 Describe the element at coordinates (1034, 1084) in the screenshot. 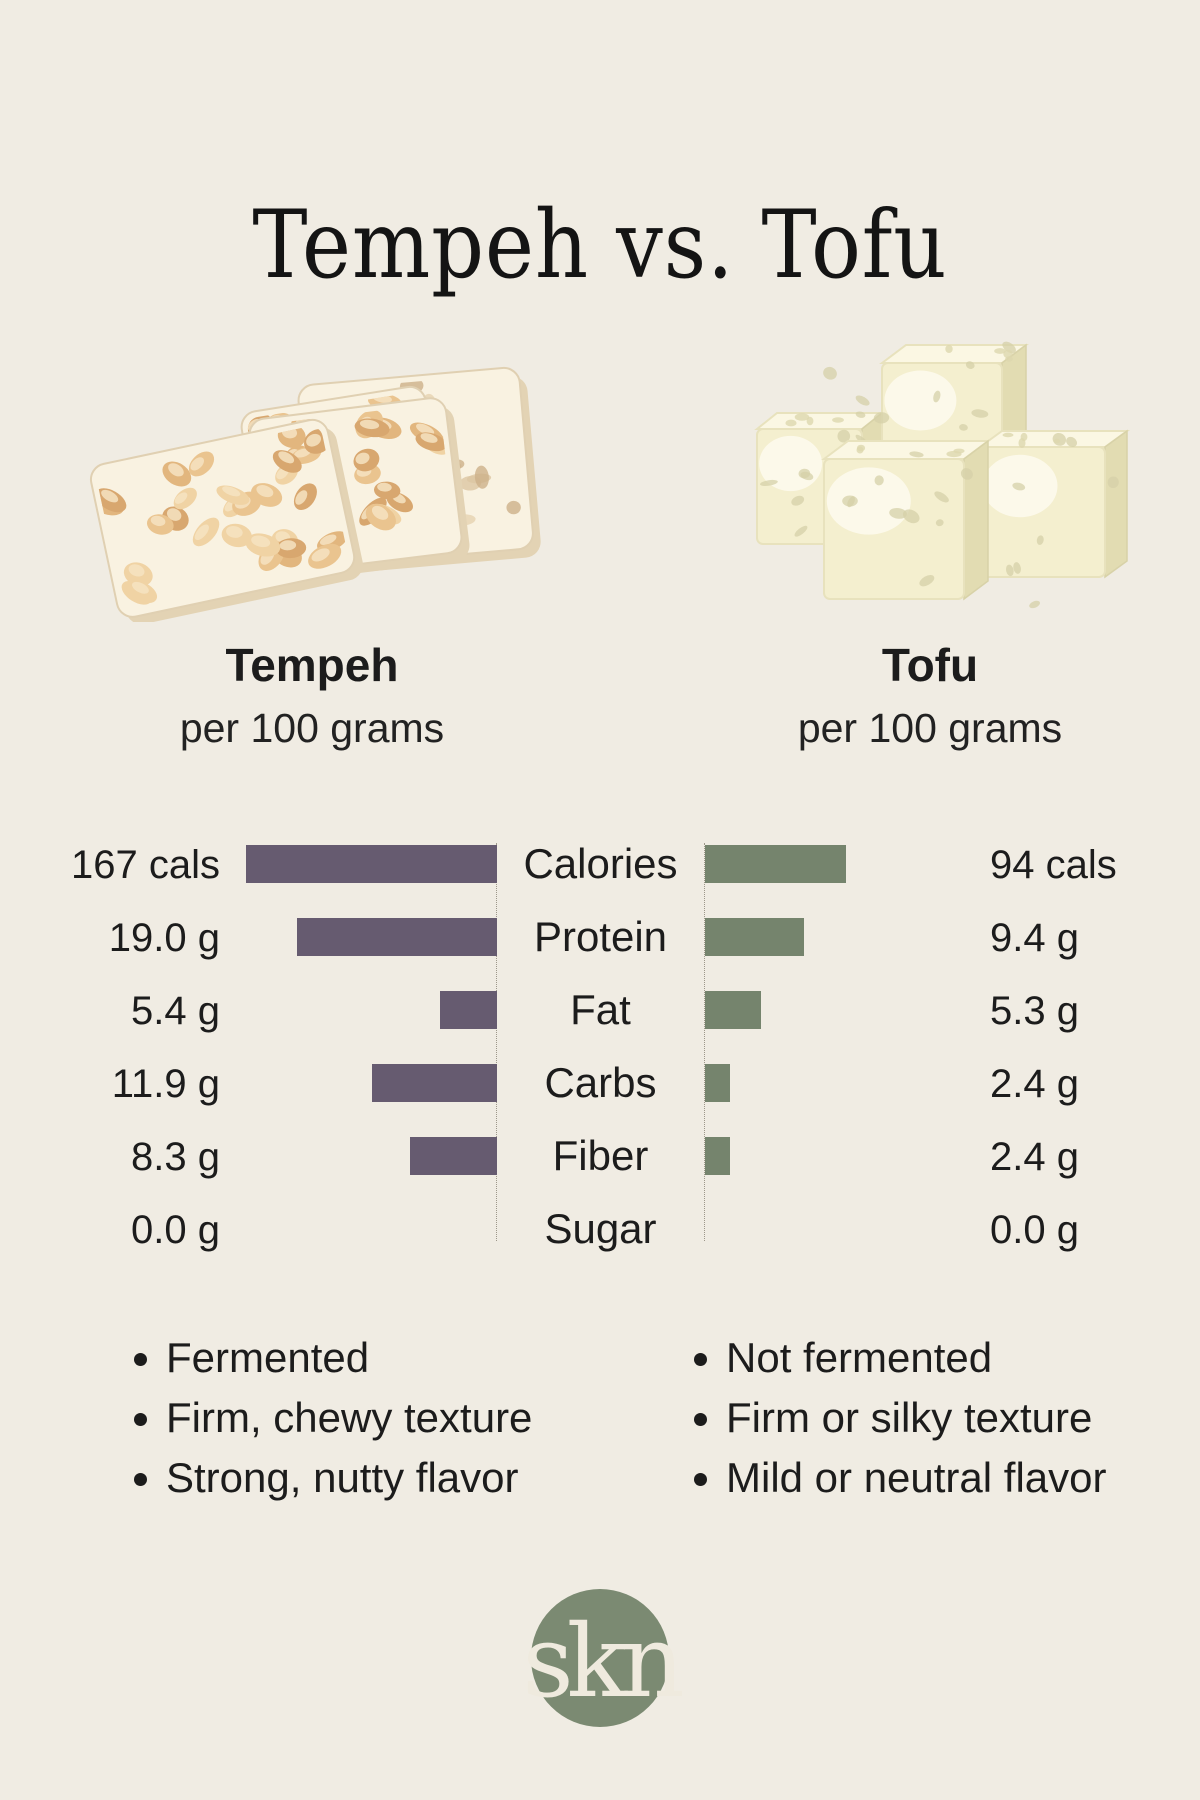

I see `tofu-value-carbs: 2.4 g` at that location.